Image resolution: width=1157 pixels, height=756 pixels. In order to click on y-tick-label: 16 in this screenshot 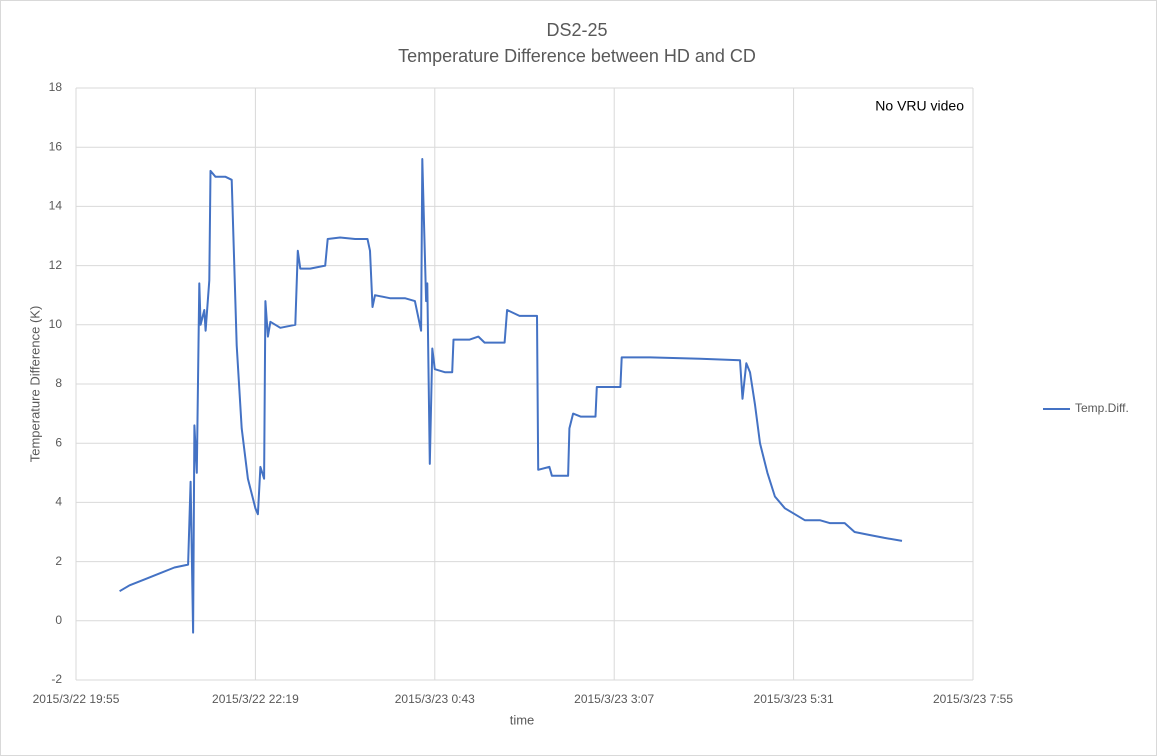, I will do `click(56, 146)`.